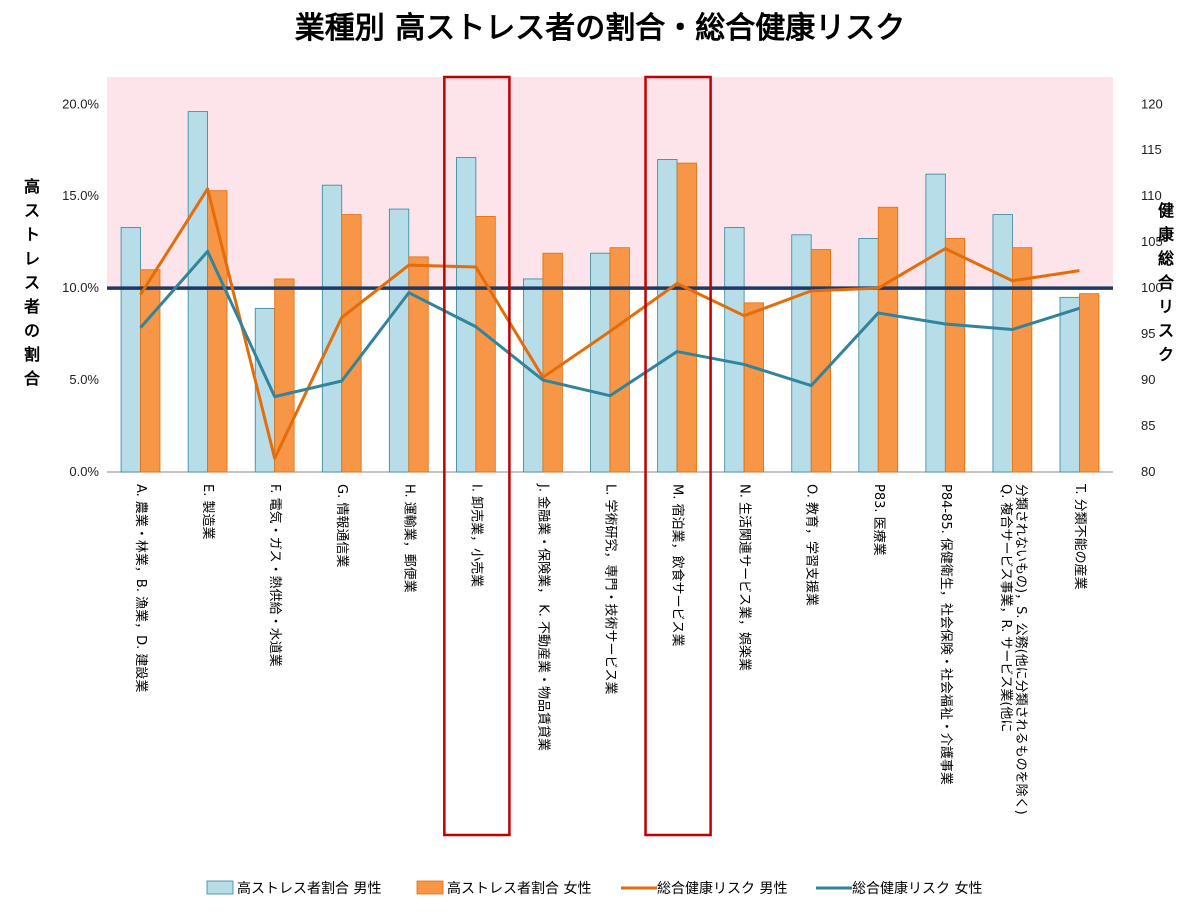 The width and height of the screenshot is (1200, 916). I want to click on category-label: O. 教育，学習支援業, so click(812, 545).